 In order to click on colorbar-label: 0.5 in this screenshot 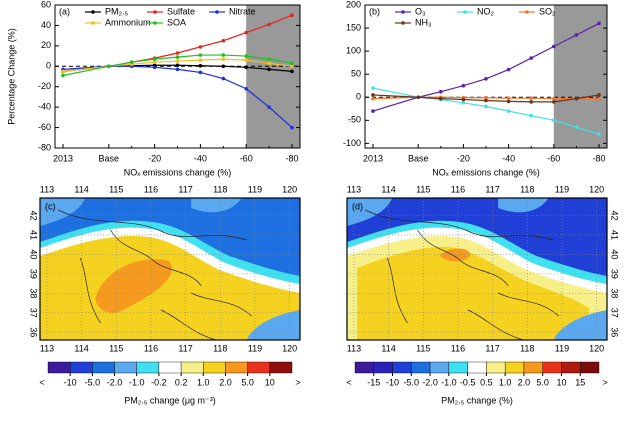, I will do `click(486, 382)`.